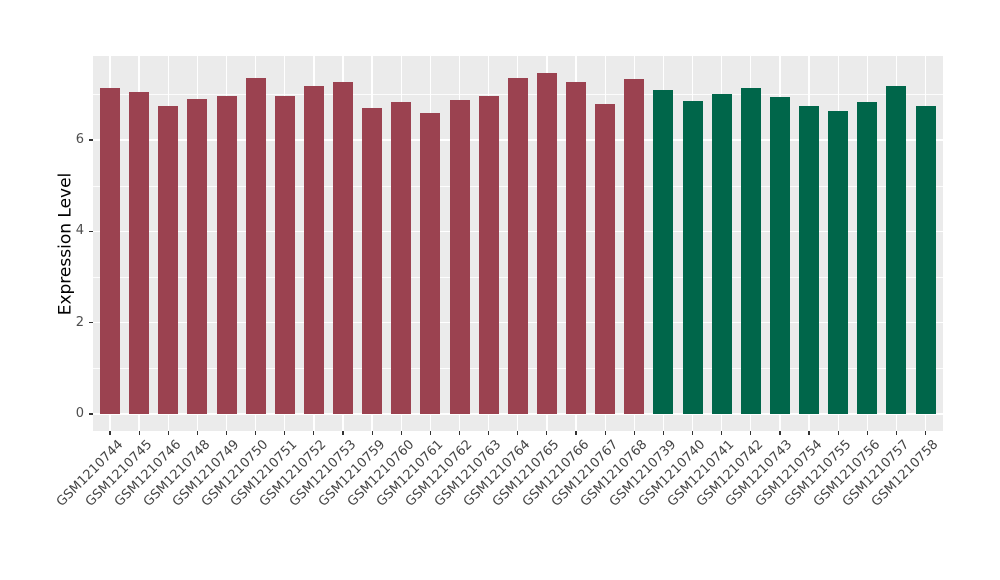  Describe the element at coordinates (79, 322) in the screenshot. I see `y-tick-label: 2` at that location.